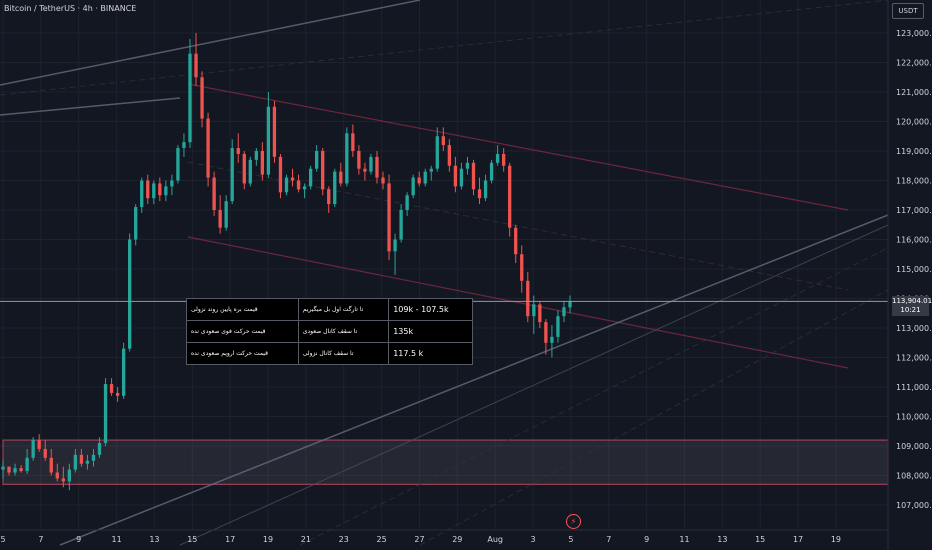 This screenshot has height=550, width=932. What do you see at coordinates (343, 353) in the screenshot?
I see `note-target: تا سقف کانال نزولی` at bounding box center [343, 353].